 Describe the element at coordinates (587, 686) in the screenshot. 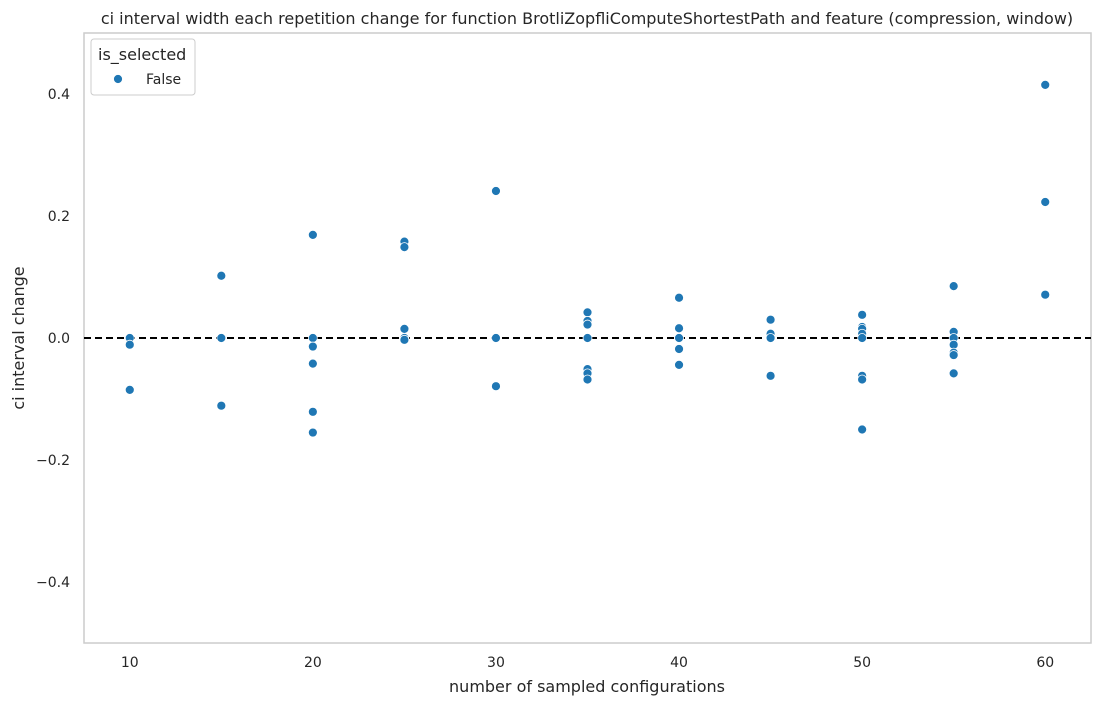

I see `x-axis-label: number of sampled configurations` at that location.